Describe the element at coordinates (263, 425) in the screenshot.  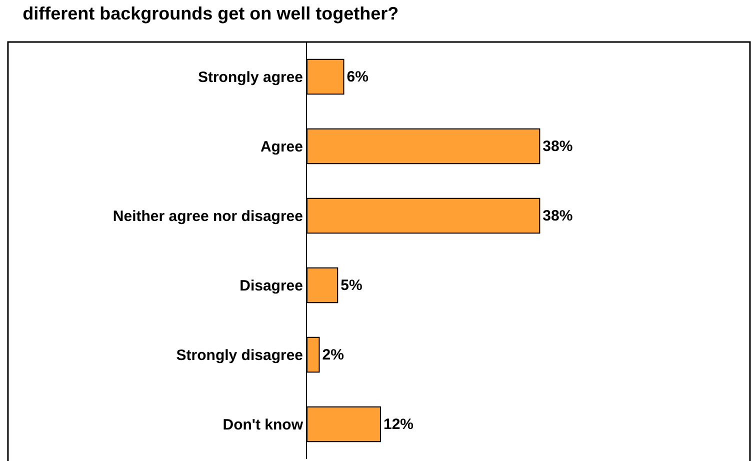
I see `y-tick-label: Don't know` at that location.